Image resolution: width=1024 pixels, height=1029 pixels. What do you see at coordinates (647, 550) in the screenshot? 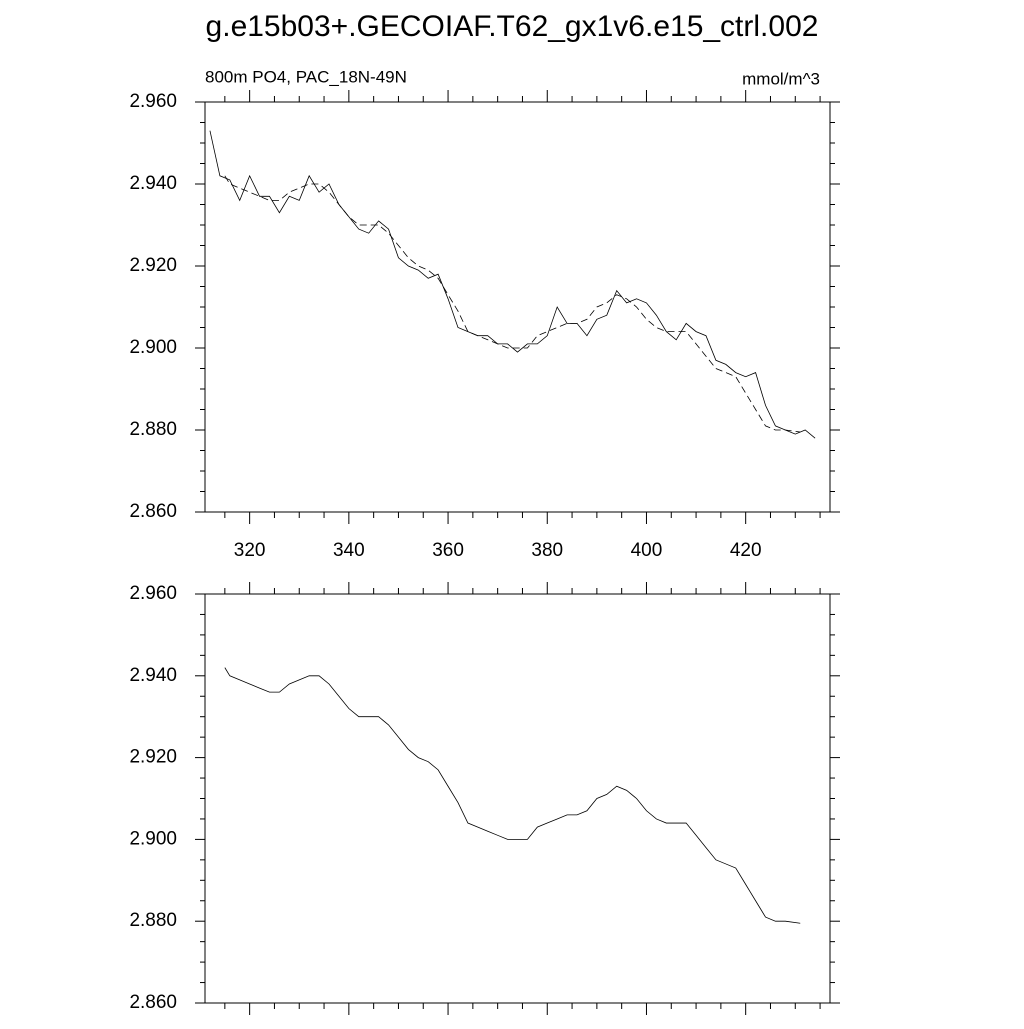
I see `x-tick-label: 400` at bounding box center [647, 550].